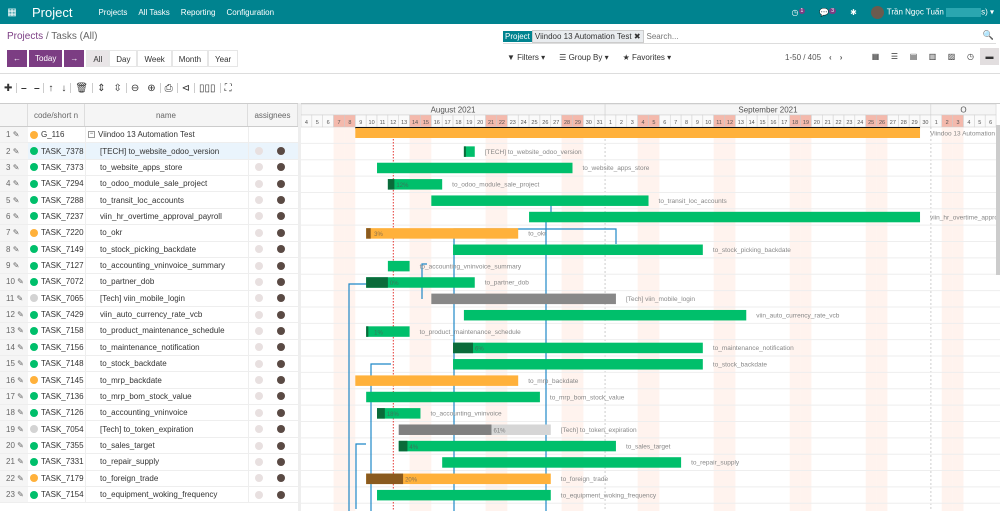  What do you see at coordinates (154, 12) in the screenshot?
I see `menu-all-tasks: All Tasks` at bounding box center [154, 12].